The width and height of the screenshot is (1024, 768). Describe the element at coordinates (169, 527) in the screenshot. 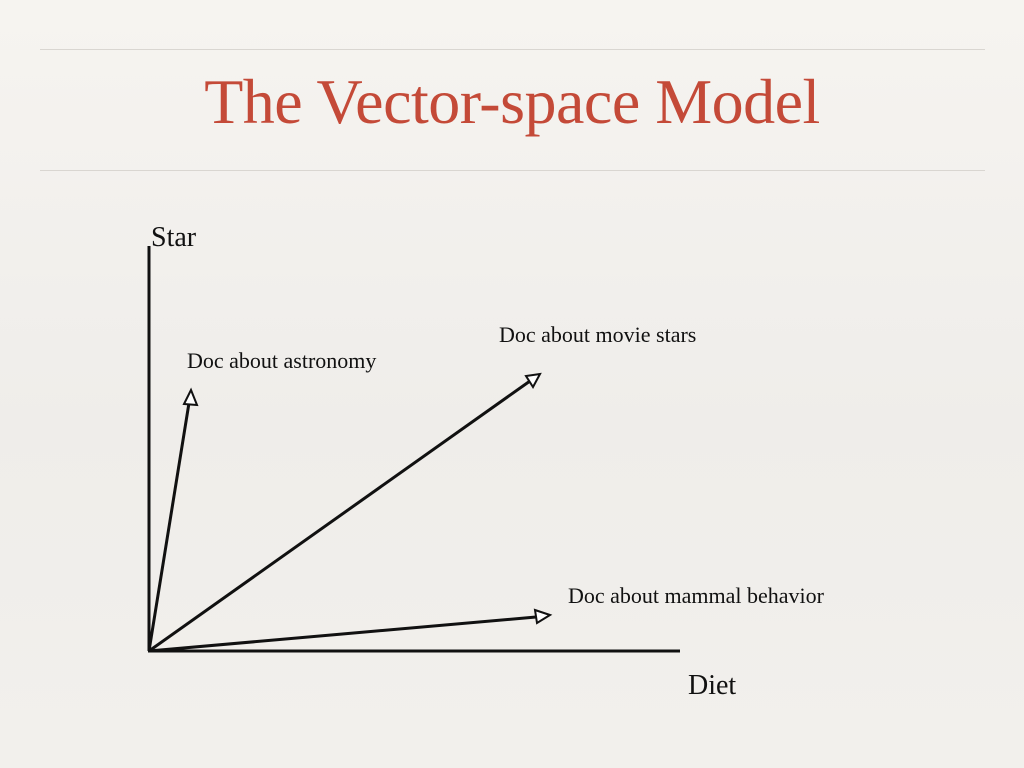

I see `vector-astronomy` at that location.